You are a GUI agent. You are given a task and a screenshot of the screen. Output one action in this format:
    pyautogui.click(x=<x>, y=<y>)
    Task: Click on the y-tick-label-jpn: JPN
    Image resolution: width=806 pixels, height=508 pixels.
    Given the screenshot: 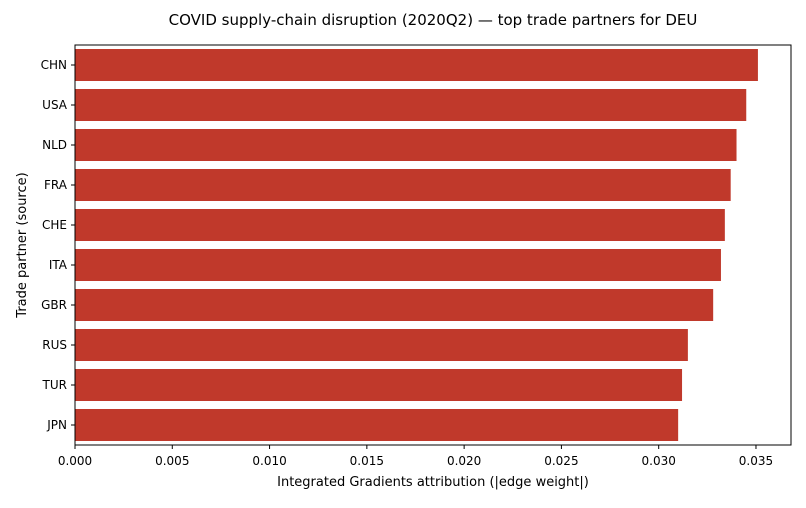 What is the action you would take?
    pyautogui.click(x=56, y=425)
    